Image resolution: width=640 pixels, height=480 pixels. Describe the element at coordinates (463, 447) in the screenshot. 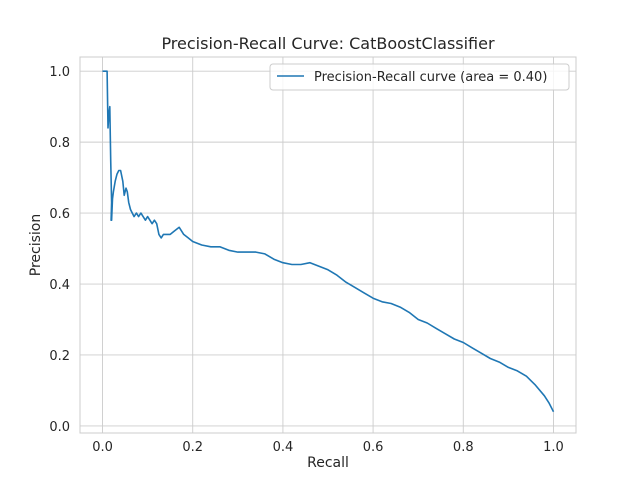

I see `x-tick-label: 0.8` at that location.